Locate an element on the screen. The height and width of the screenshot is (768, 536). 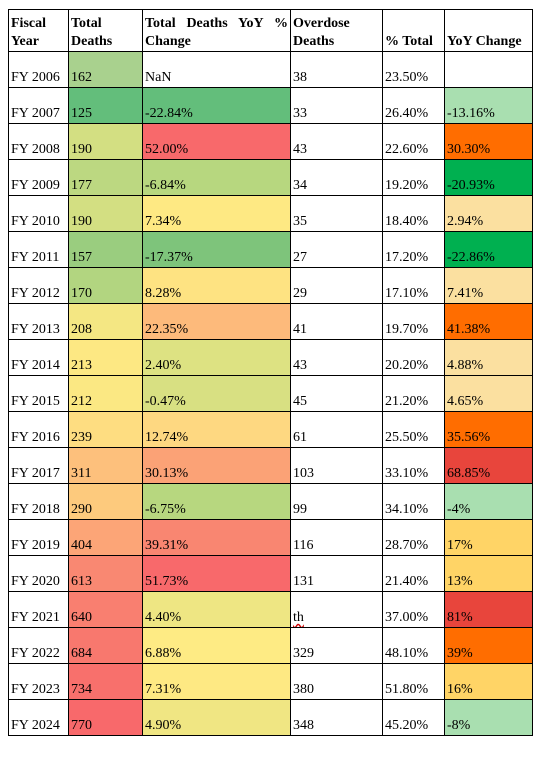
total-deaths-cell: 734 is located at coordinates (105, 681).